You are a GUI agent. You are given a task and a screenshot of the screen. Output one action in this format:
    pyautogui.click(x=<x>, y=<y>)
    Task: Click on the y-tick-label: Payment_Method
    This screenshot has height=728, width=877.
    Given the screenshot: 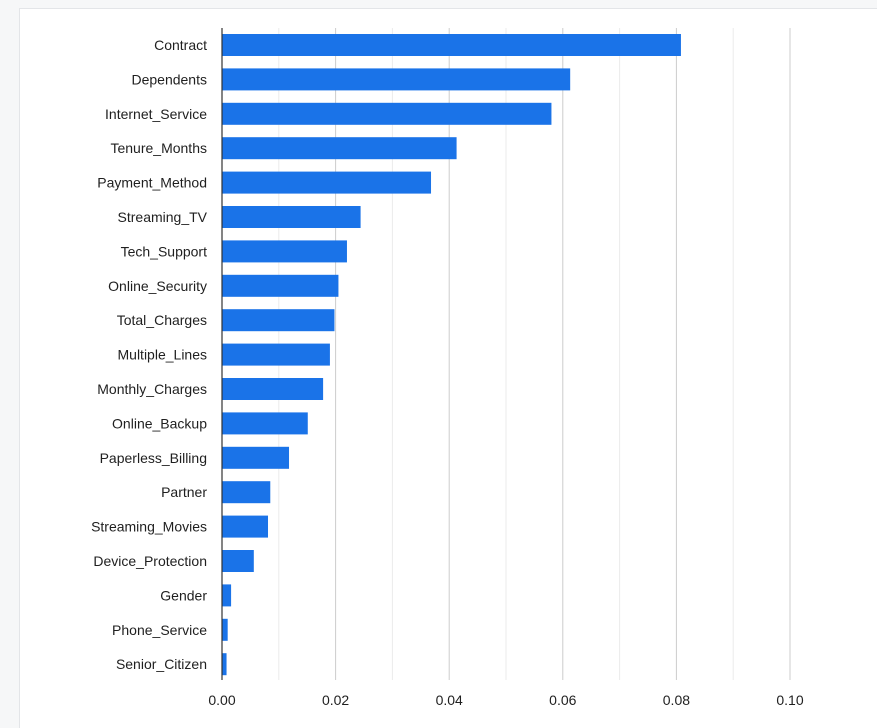 What is the action you would take?
    pyautogui.click(x=152, y=183)
    